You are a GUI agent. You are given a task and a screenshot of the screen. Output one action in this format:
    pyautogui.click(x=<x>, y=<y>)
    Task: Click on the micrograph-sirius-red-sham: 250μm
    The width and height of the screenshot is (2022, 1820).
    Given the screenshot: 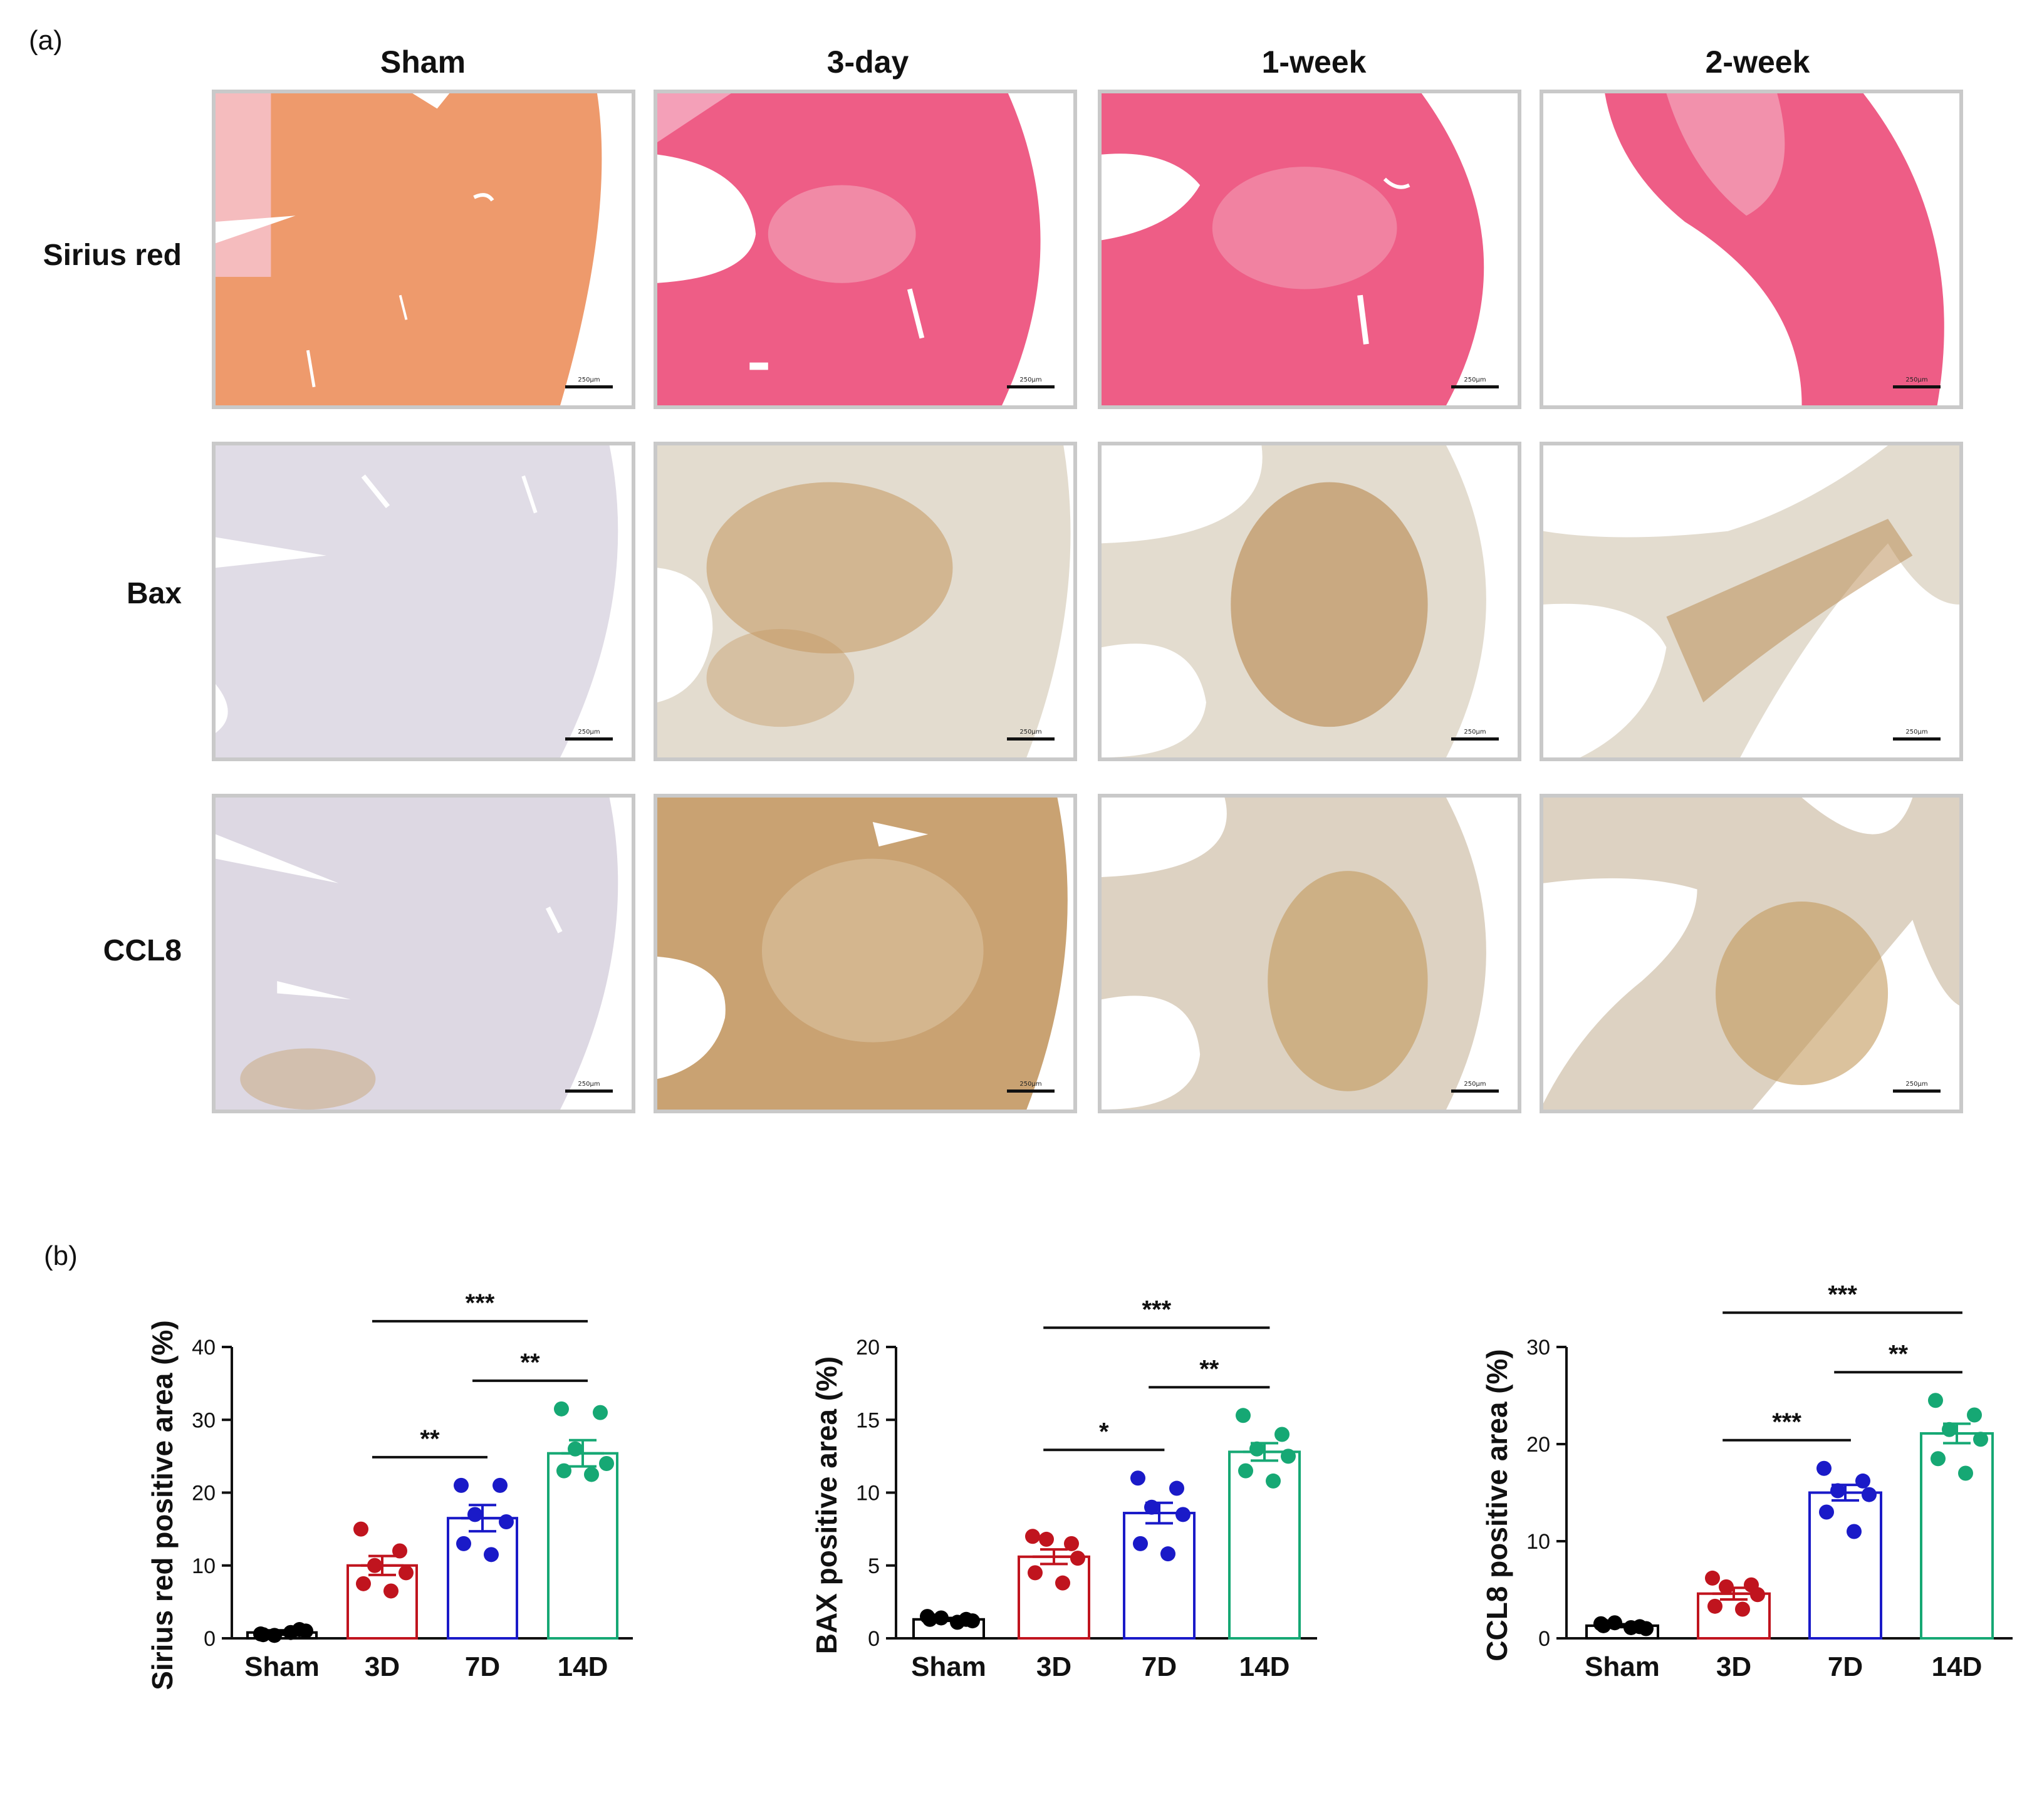 What is the action you would take?
    pyautogui.click(x=423, y=250)
    